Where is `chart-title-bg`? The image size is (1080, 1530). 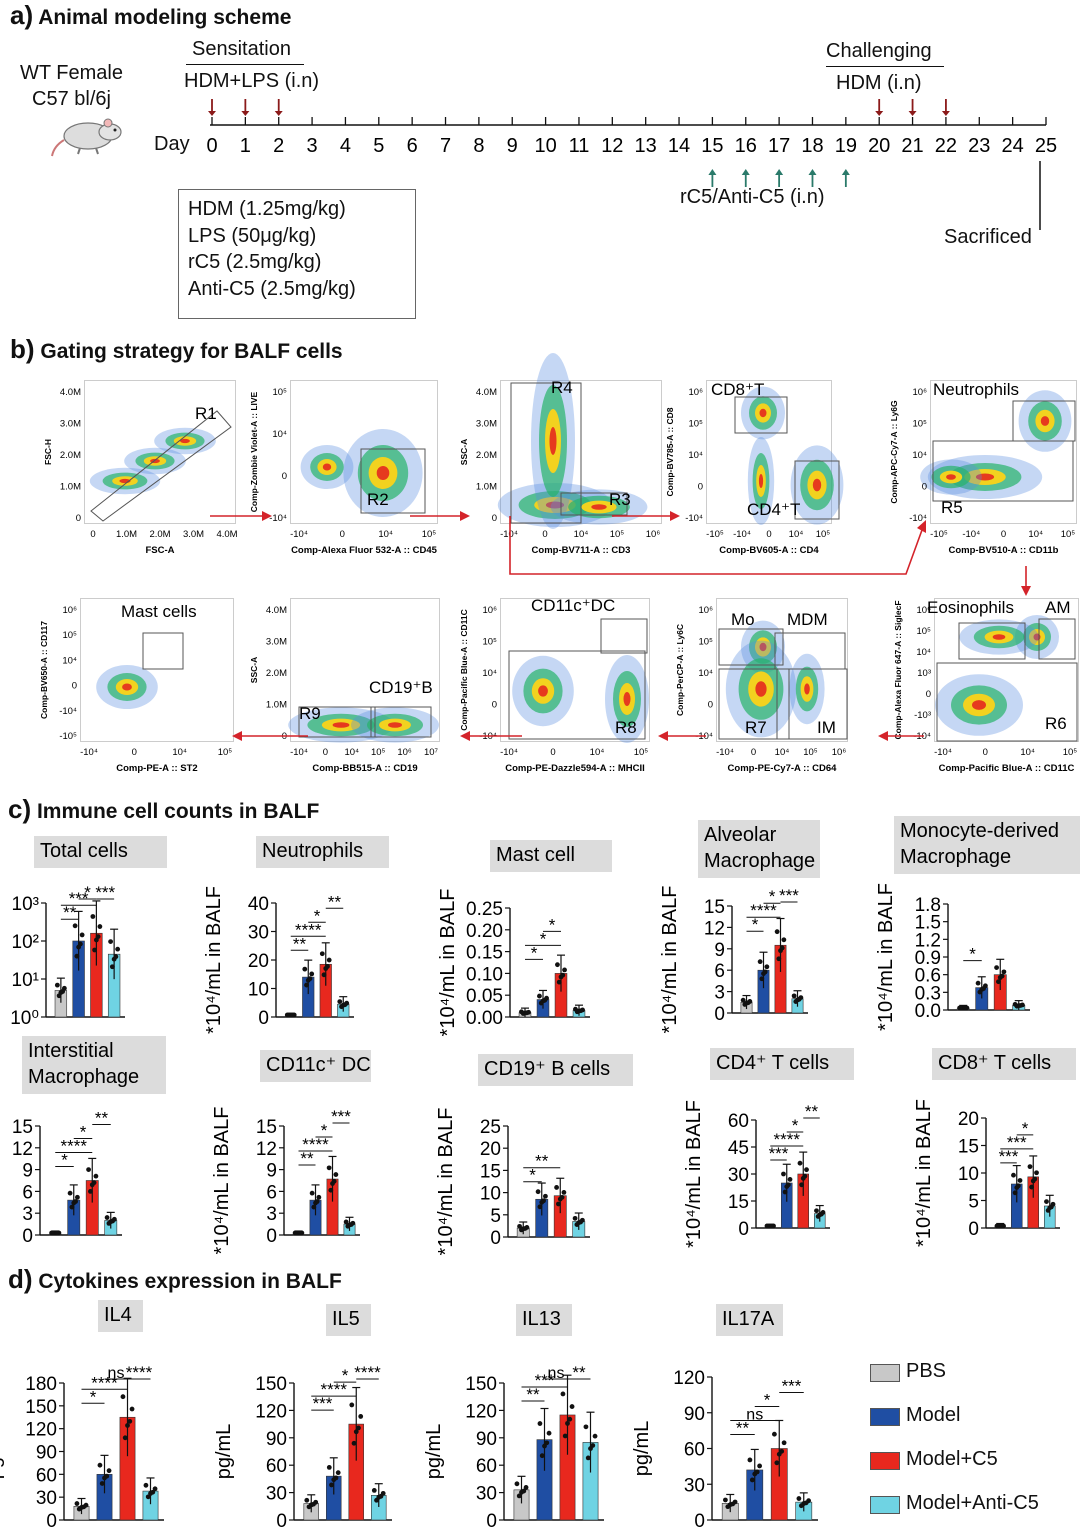
chart-title-bg is located at coordinates (782, 1064).